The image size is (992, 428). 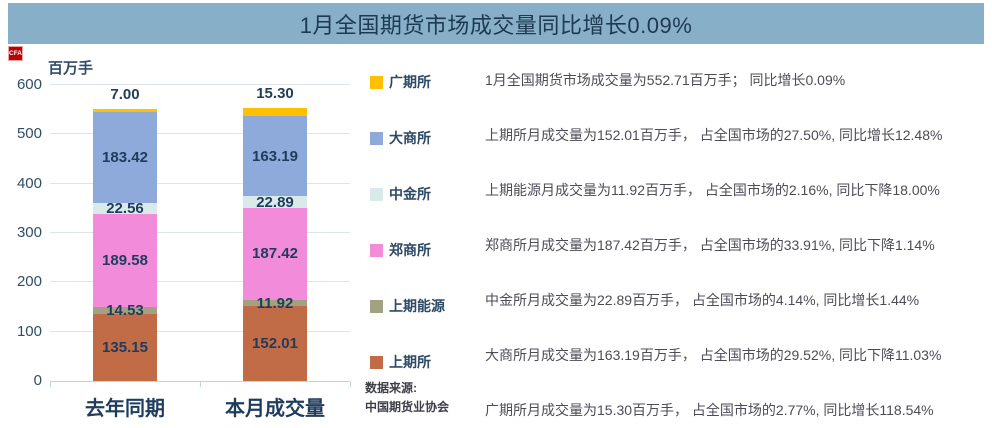 What do you see at coordinates (410, 194) in the screenshot?
I see `legend-label: 中金所` at bounding box center [410, 194].